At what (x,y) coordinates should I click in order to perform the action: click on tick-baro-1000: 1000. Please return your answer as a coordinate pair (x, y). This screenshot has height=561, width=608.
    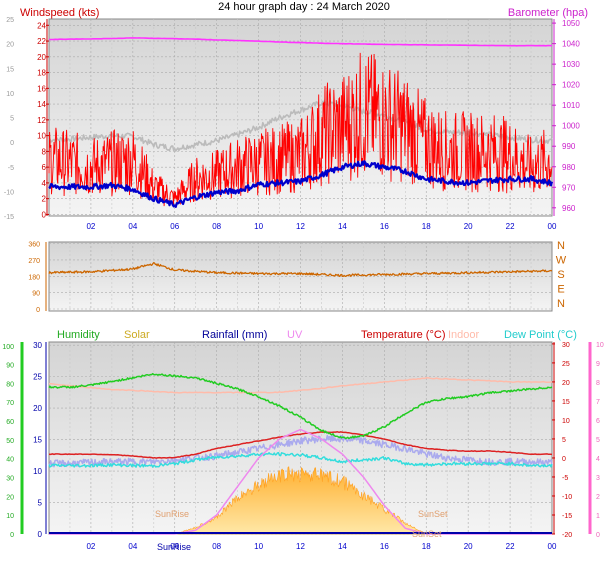
    Looking at the image, I should click on (571, 126).